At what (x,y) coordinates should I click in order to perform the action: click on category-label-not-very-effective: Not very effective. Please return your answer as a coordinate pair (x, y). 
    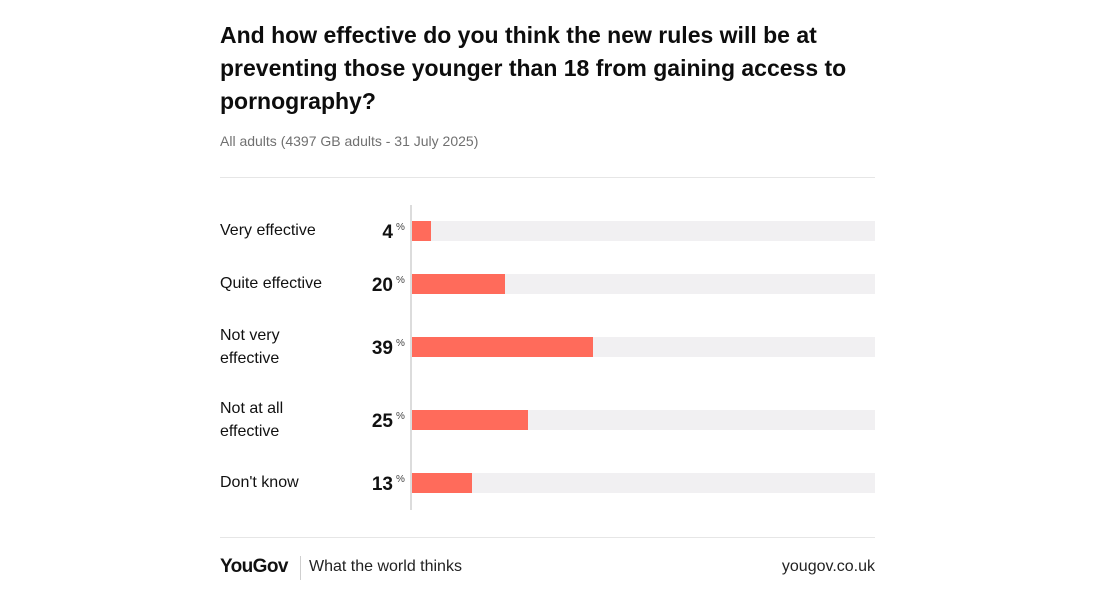
    Looking at the image, I should click on (250, 347).